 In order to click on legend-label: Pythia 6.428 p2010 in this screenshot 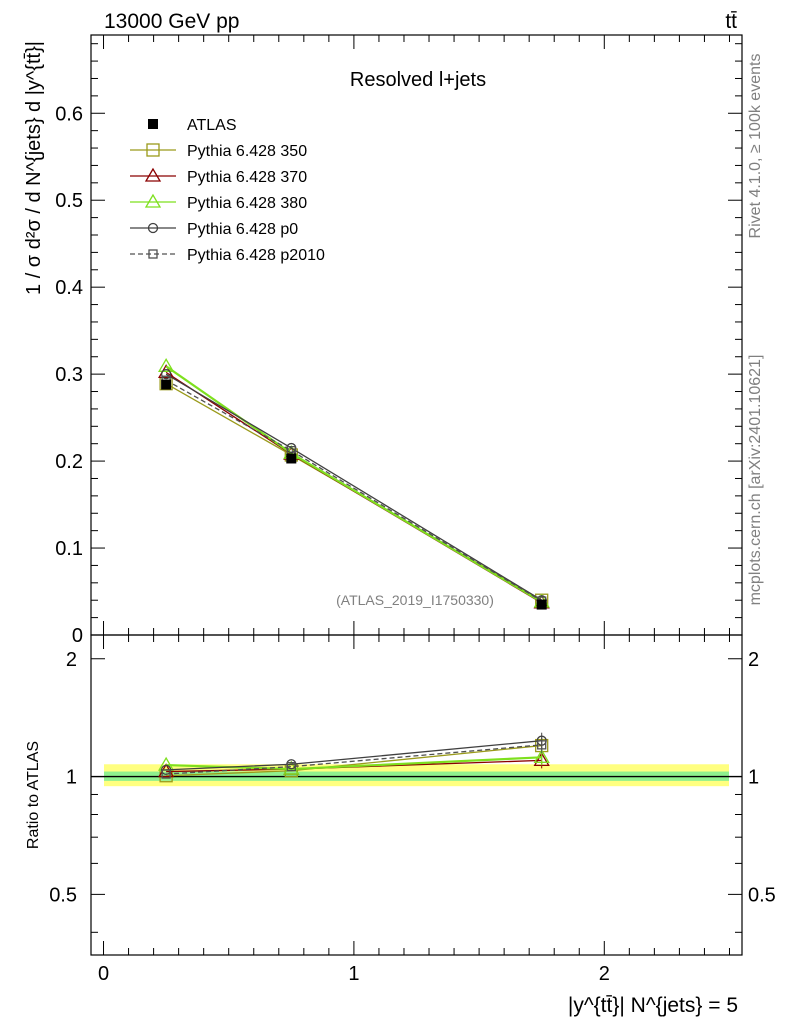, I will do `click(256, 255)`.